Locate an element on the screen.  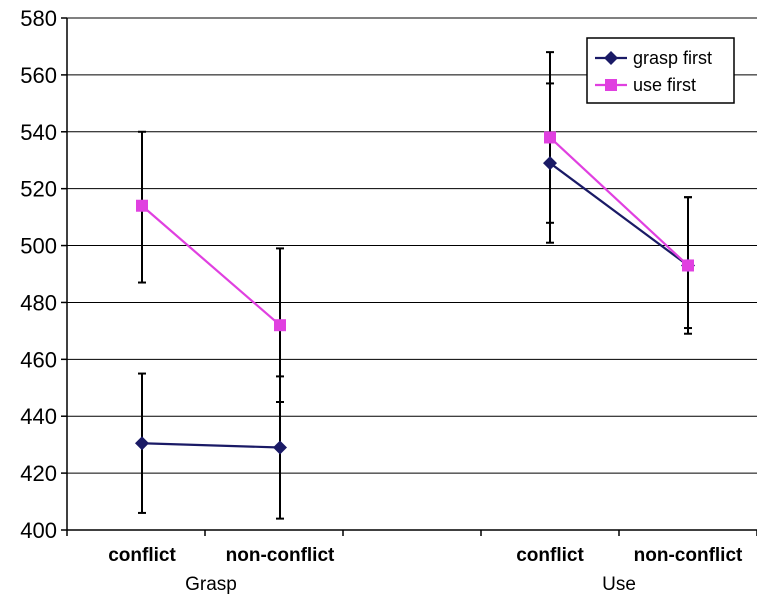
y-axis-ticks: 400 420 440 460 480 500 520 540 560 580 is located at coordinates (43, 274).